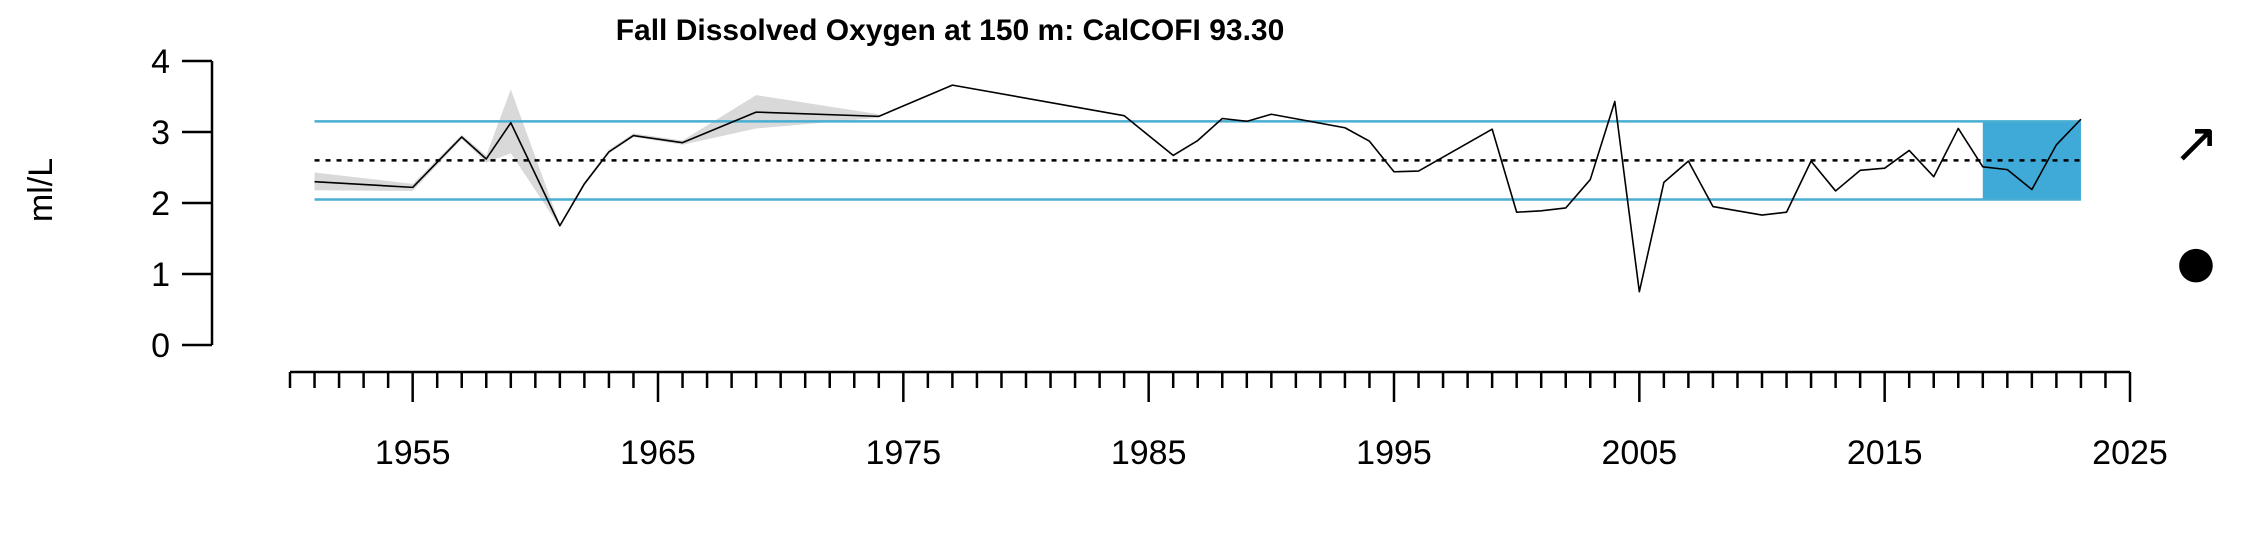 The width and height of the screenshot is (2250, 540). I want to click on x-tick-label: 1965, so click(658, 453).